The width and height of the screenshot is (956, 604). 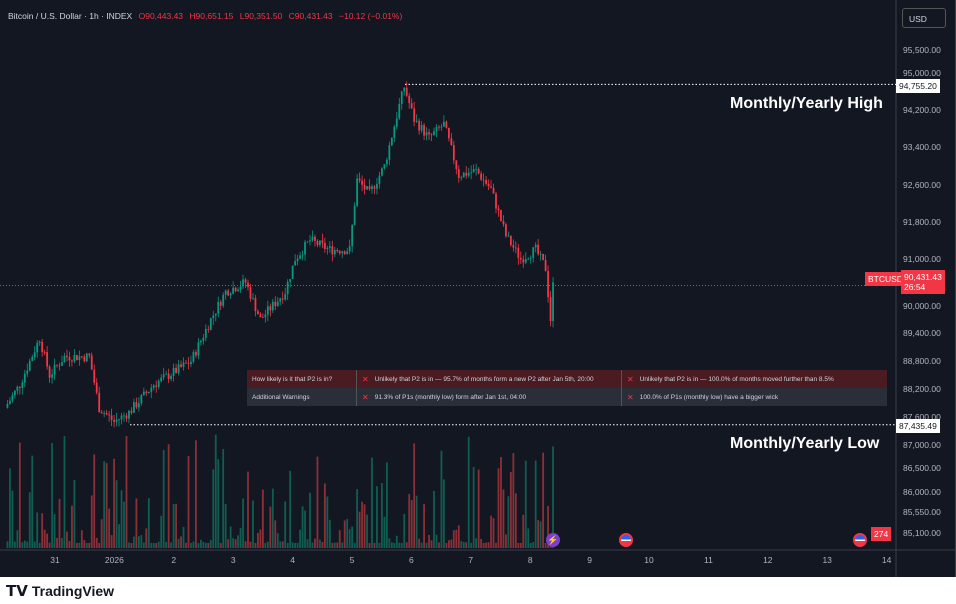 What do you see at coordinates (114, 560) in the screenshot?
I see `time-tick: 2026` at bounding box center [114, 560].